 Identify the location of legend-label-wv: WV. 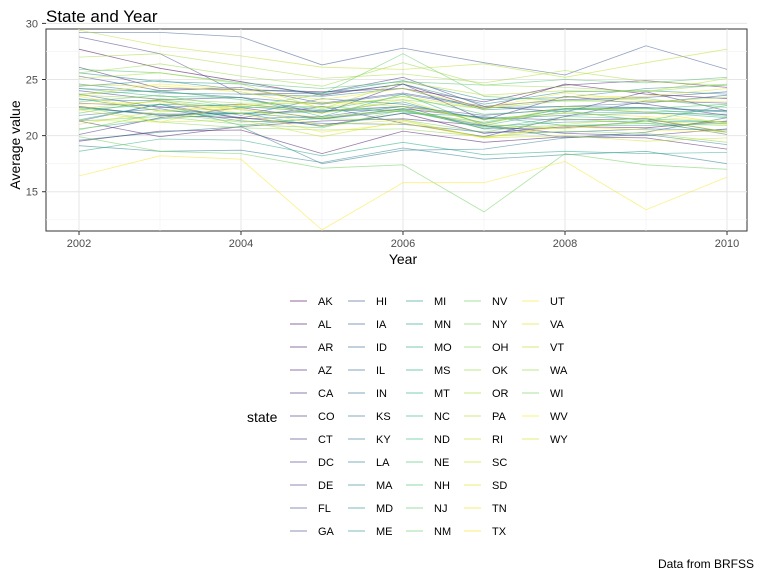
(559, 417).